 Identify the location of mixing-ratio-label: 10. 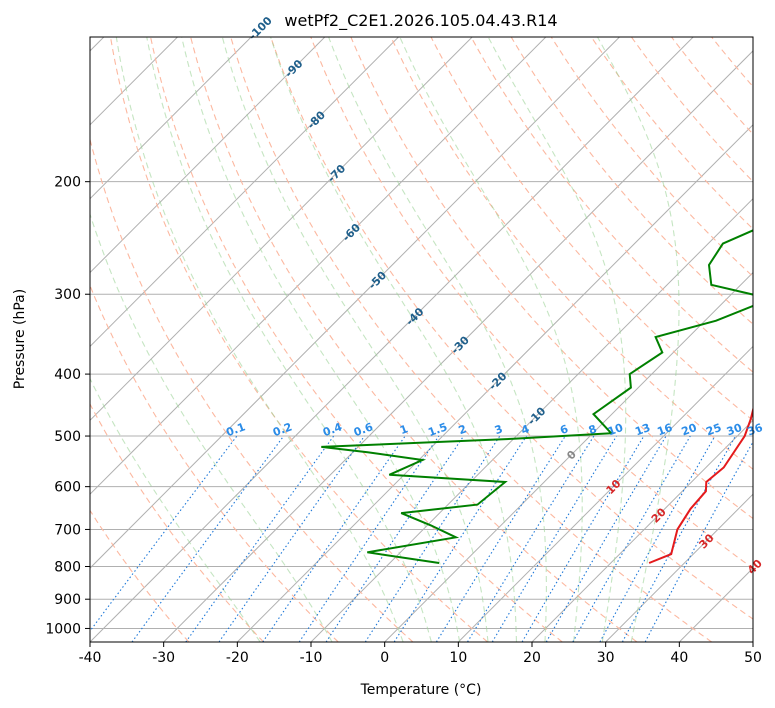
(615, 430).